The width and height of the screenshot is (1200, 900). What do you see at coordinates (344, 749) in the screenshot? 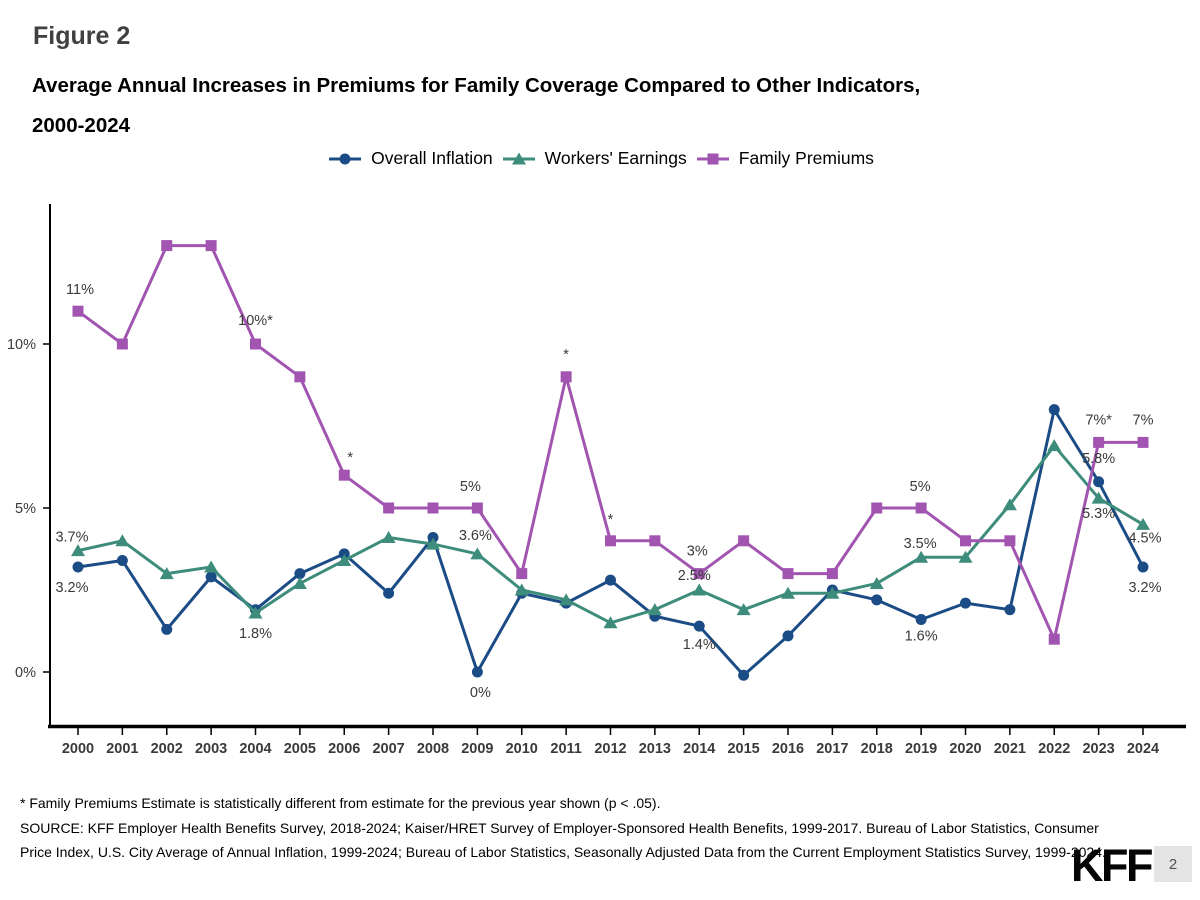
I see `x-tick-label-2006: 2006` at bounding box center [344, 749].